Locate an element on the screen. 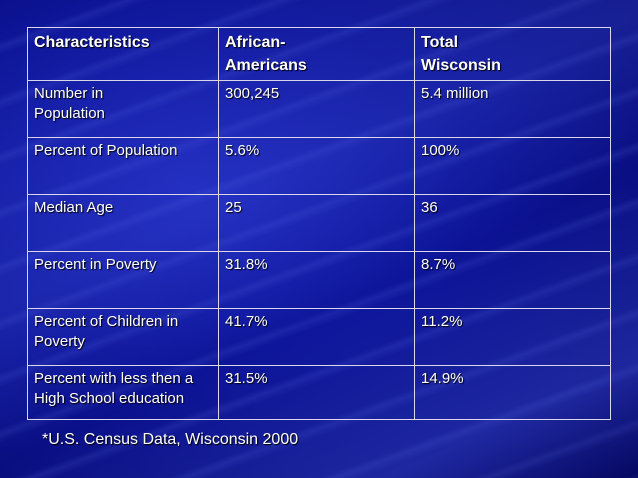 Image resolution: width=638 pixels, height=478 pixels. cell-text: 5.4 million is located at coordinates (455, 93).